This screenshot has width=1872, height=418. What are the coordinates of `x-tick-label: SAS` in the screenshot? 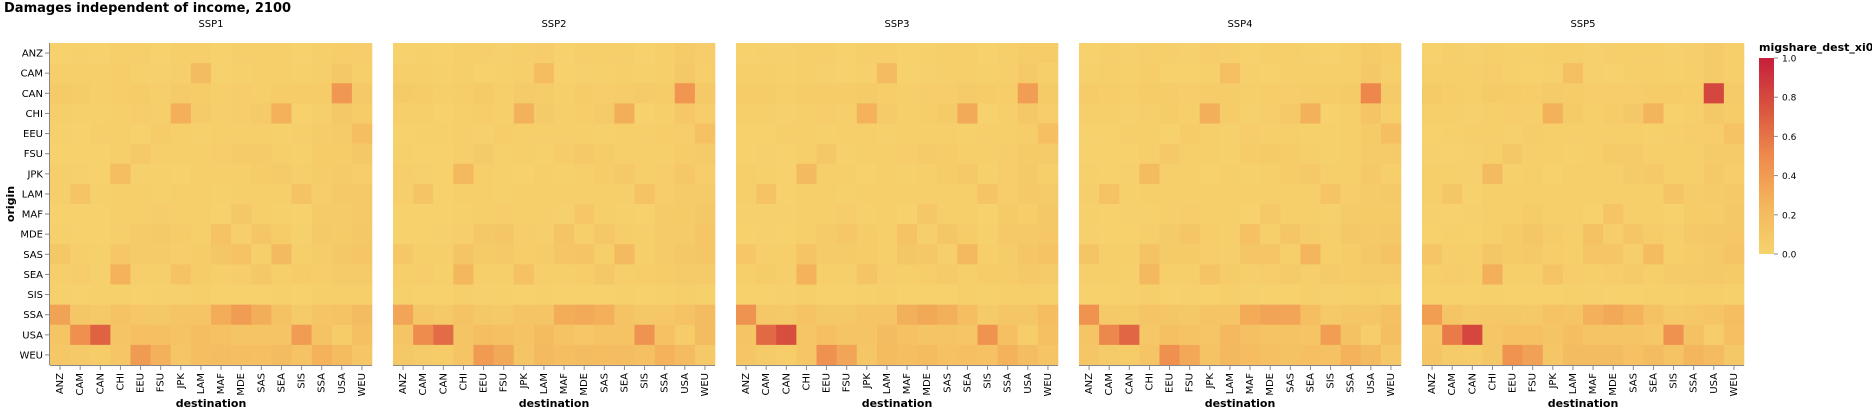 It's located at (1633, 383).